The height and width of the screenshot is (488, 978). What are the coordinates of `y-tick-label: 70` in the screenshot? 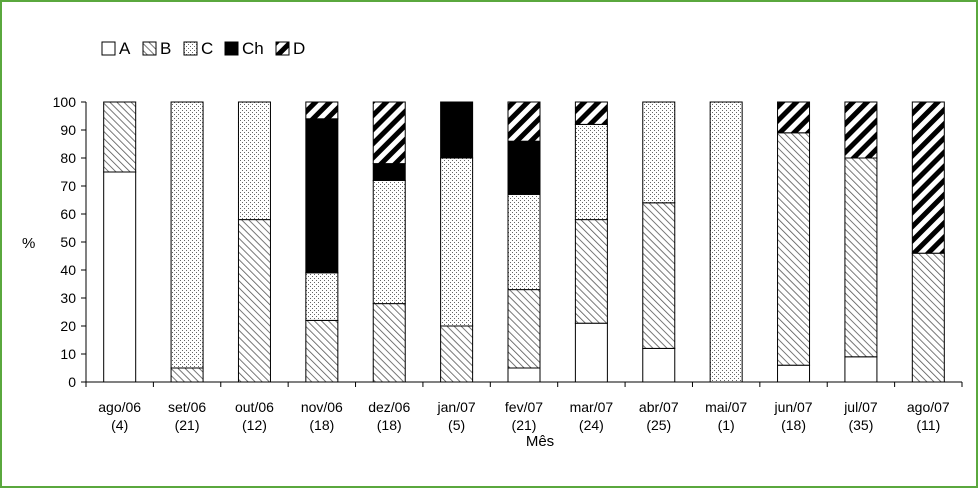 It's located at (68, 186).